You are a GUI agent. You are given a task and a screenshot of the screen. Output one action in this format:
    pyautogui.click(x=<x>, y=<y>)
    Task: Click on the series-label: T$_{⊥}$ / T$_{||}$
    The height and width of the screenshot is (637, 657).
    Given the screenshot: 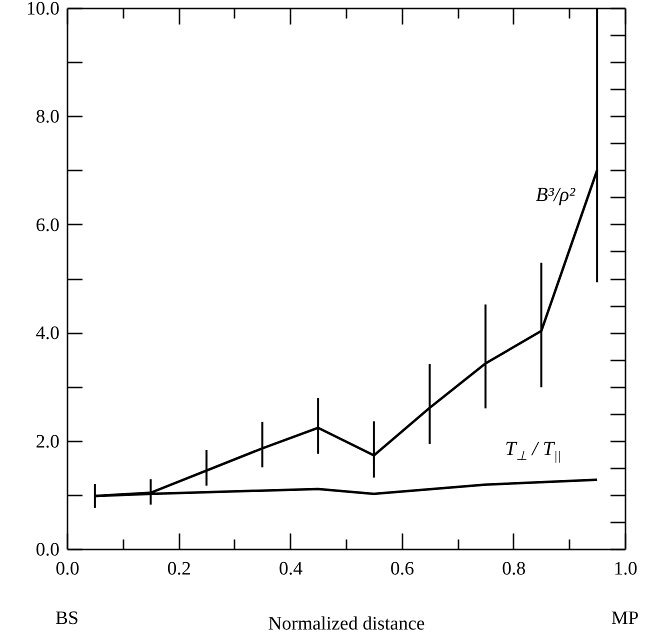 What is the action you would take?
    pyautogui.click(x=533, y=451)
    